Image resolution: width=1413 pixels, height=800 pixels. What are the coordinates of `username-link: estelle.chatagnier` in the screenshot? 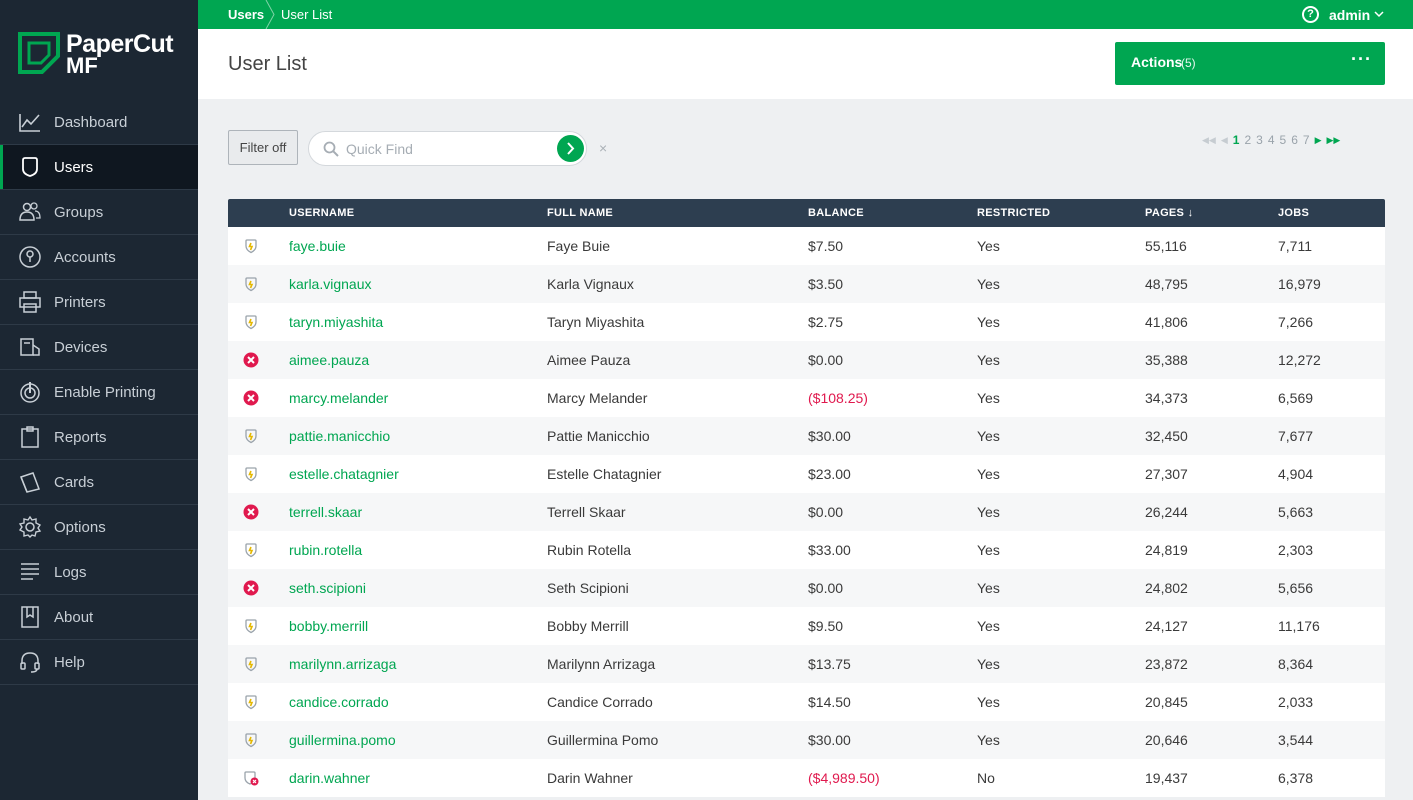 It's located at (344, 474).